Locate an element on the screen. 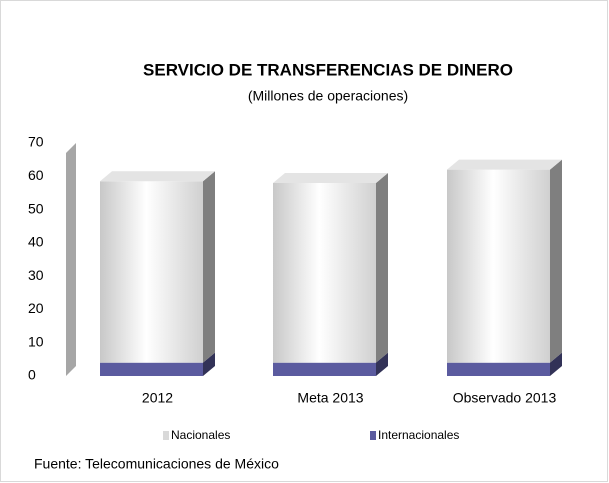  y-tick-label: 0 is located at coordinates (32, 375).